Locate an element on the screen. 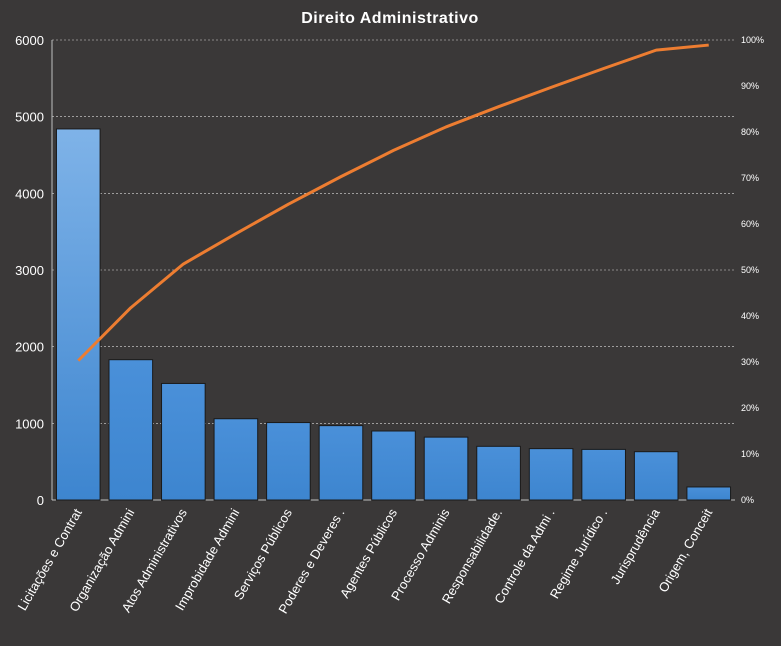 The width and height of the screenshot is (781, 646). y-axis-left: 0 1000 2000 3000 4000 5000 6000 is located at coordinates (29, 270).